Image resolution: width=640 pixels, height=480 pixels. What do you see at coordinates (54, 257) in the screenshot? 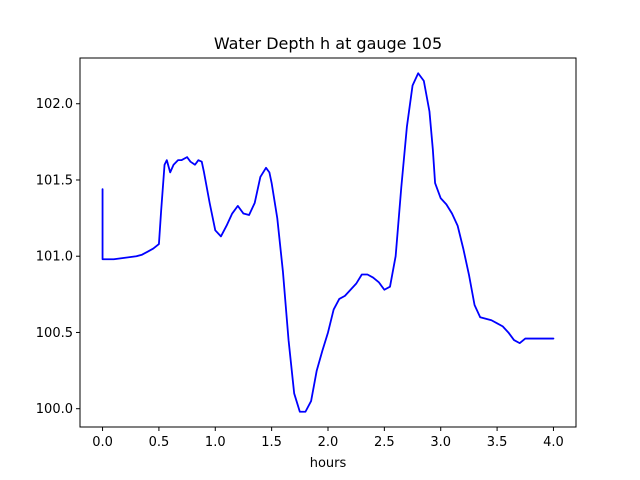
I see `y-tick-label: 101.0` at bounding box center [54, 257].